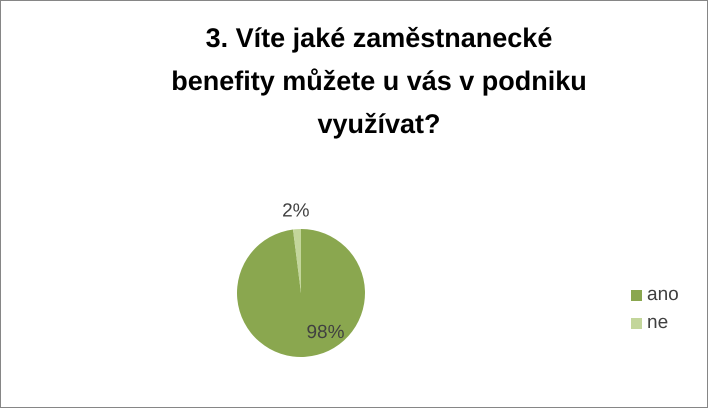 The height and width of the screenshot is (408, 708). What do you see at coordinates (296, 211) in the screenshot?
I see `data-label: 2%` at bounding box center [296, 211].